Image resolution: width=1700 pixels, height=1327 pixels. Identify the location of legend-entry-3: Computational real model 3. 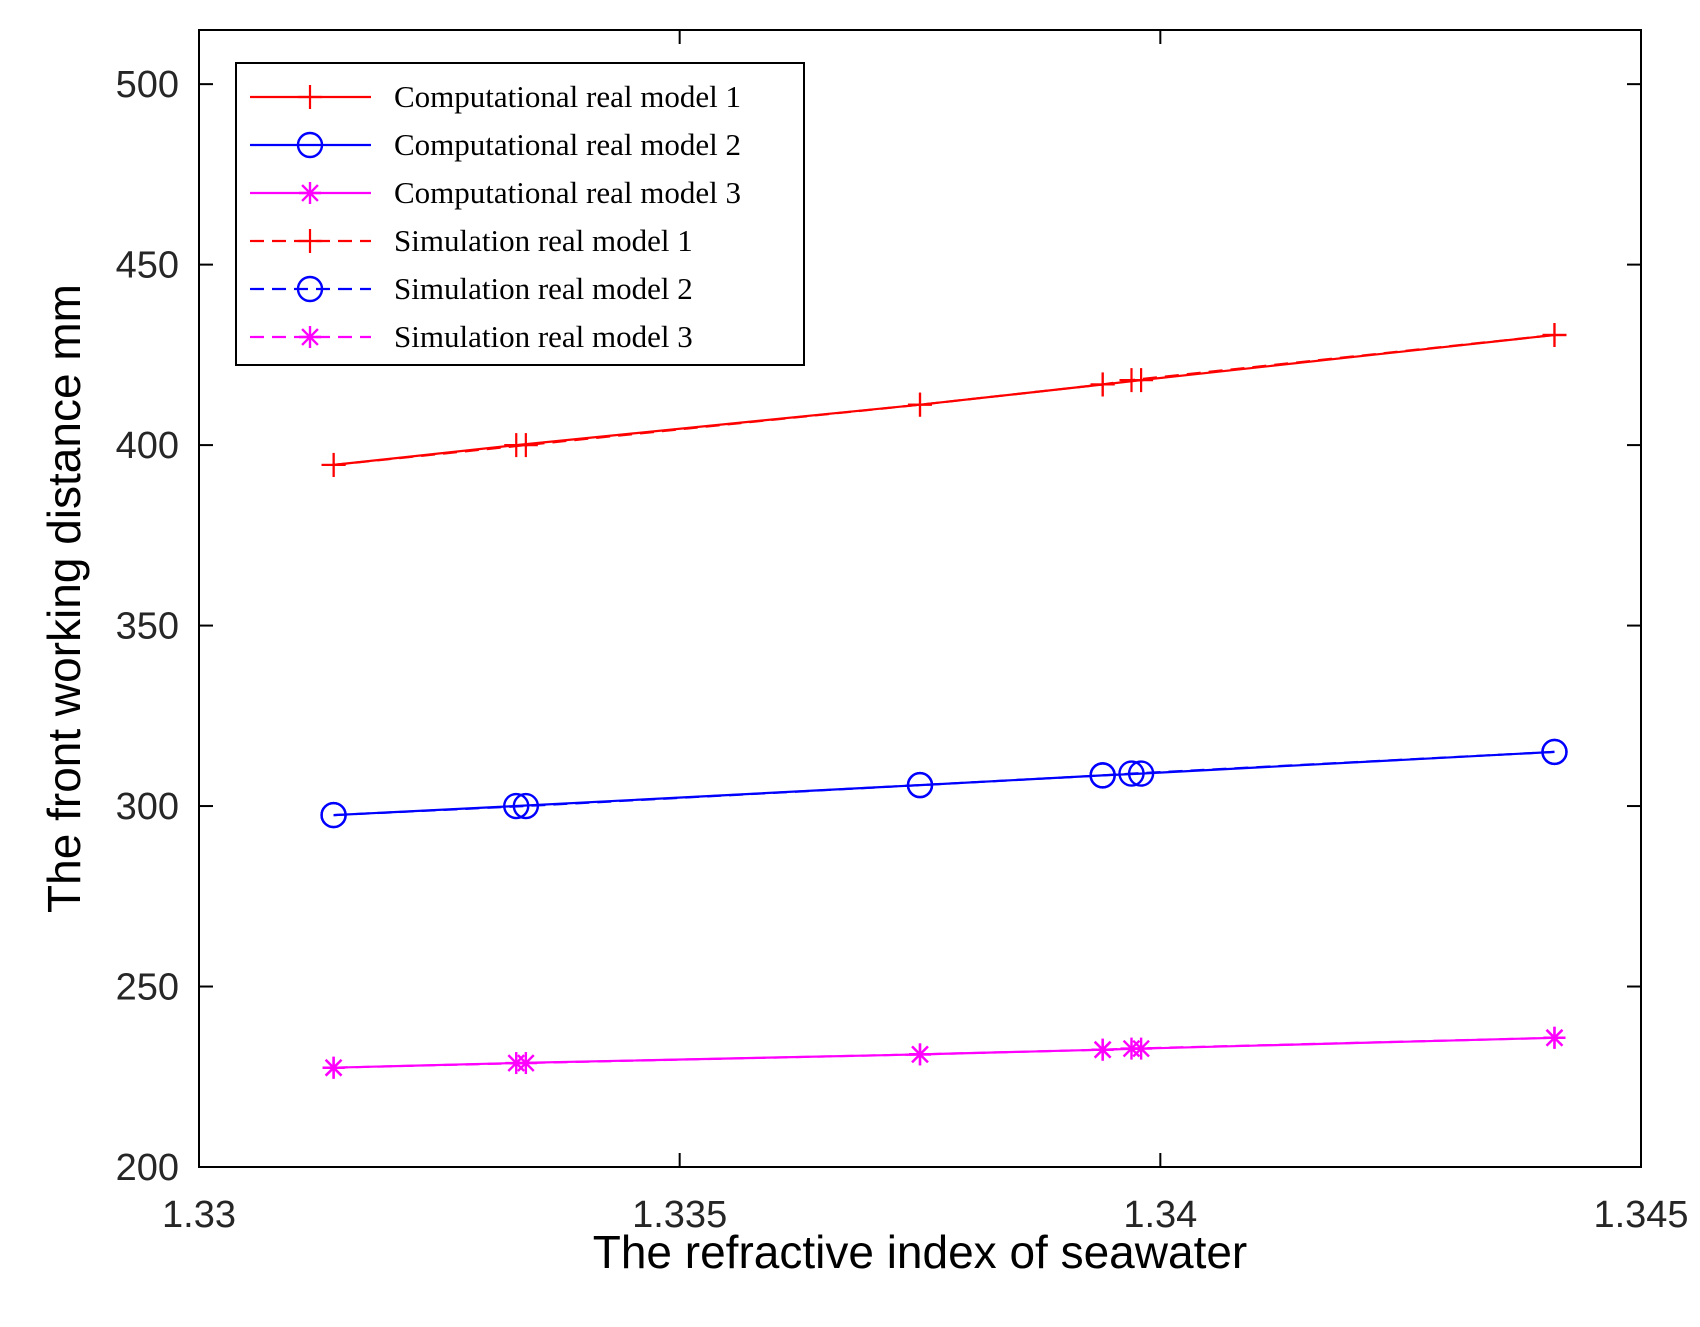
(495, 192).